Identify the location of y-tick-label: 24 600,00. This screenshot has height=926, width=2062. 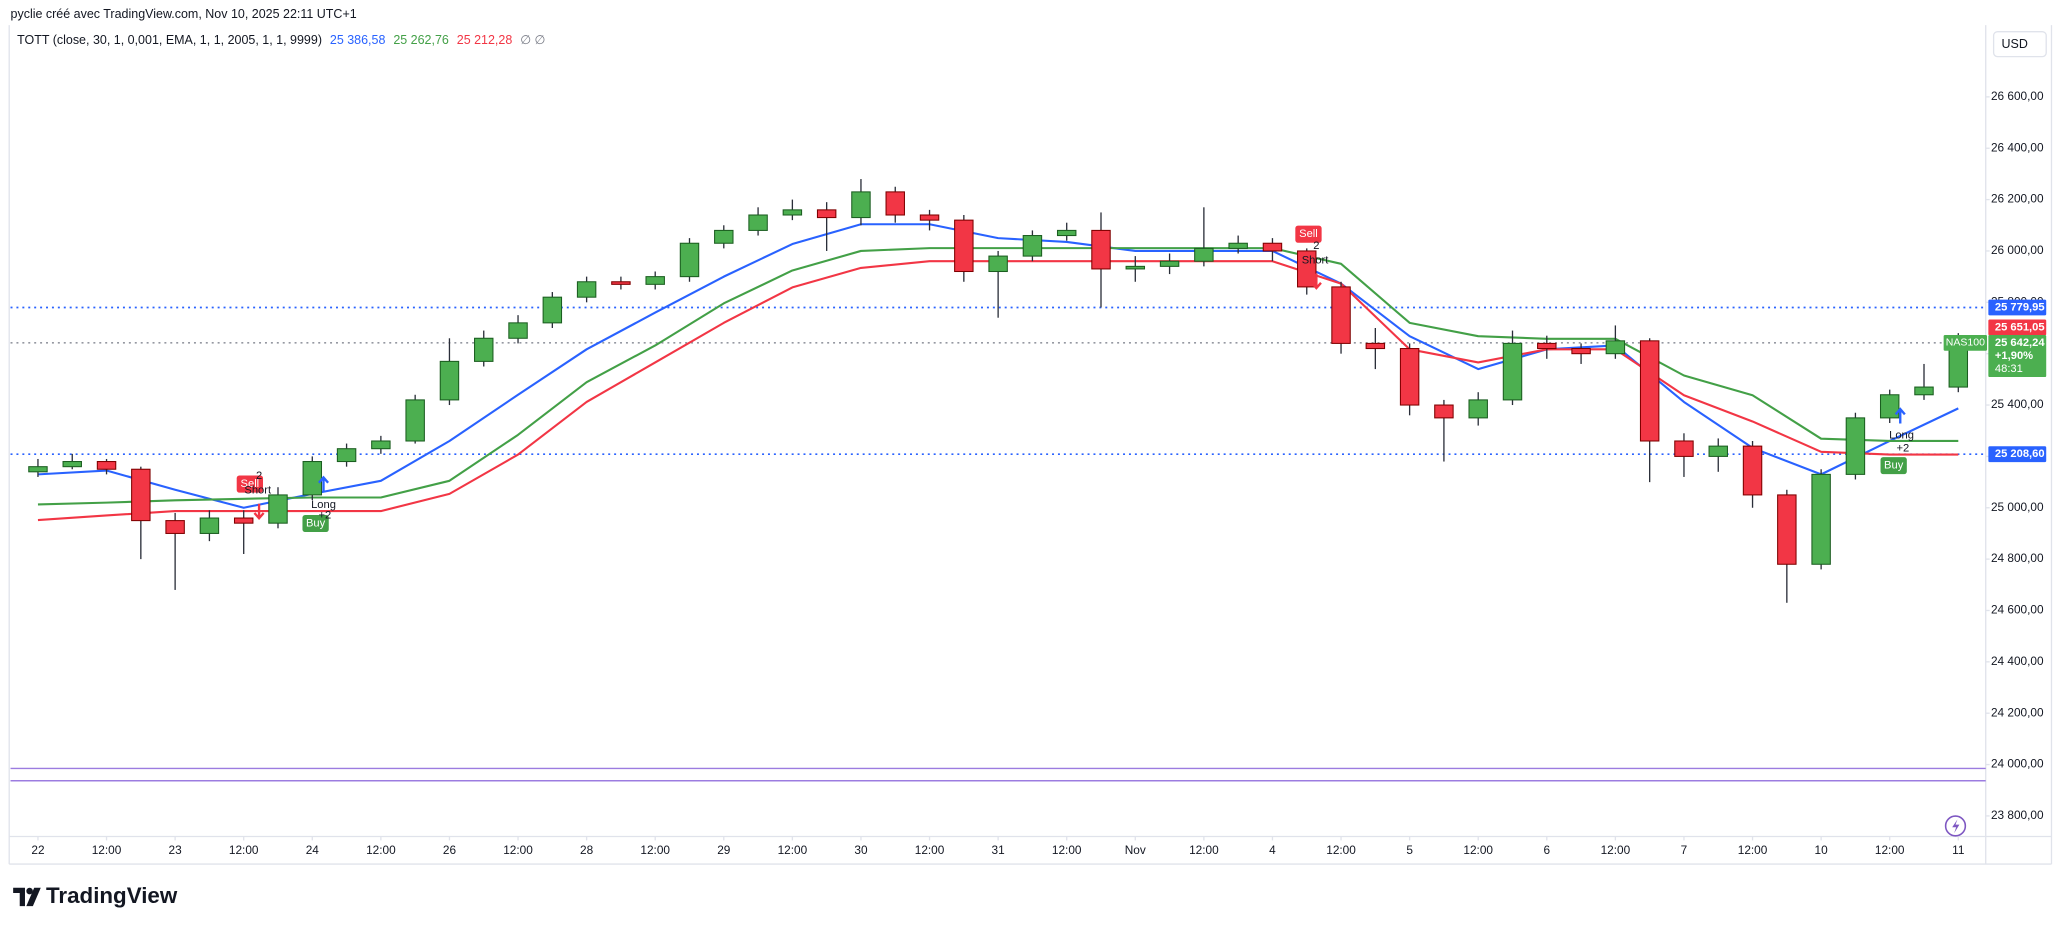
(2017, 610).